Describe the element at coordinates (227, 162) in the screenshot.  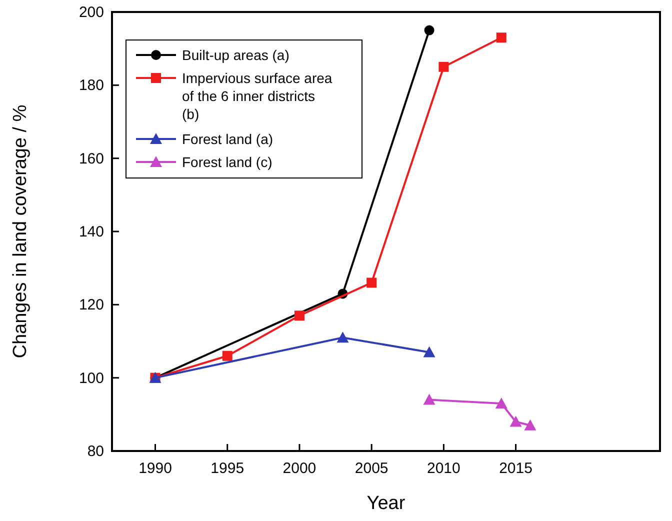
I see `legend-label: Forest land (c)` at that location.